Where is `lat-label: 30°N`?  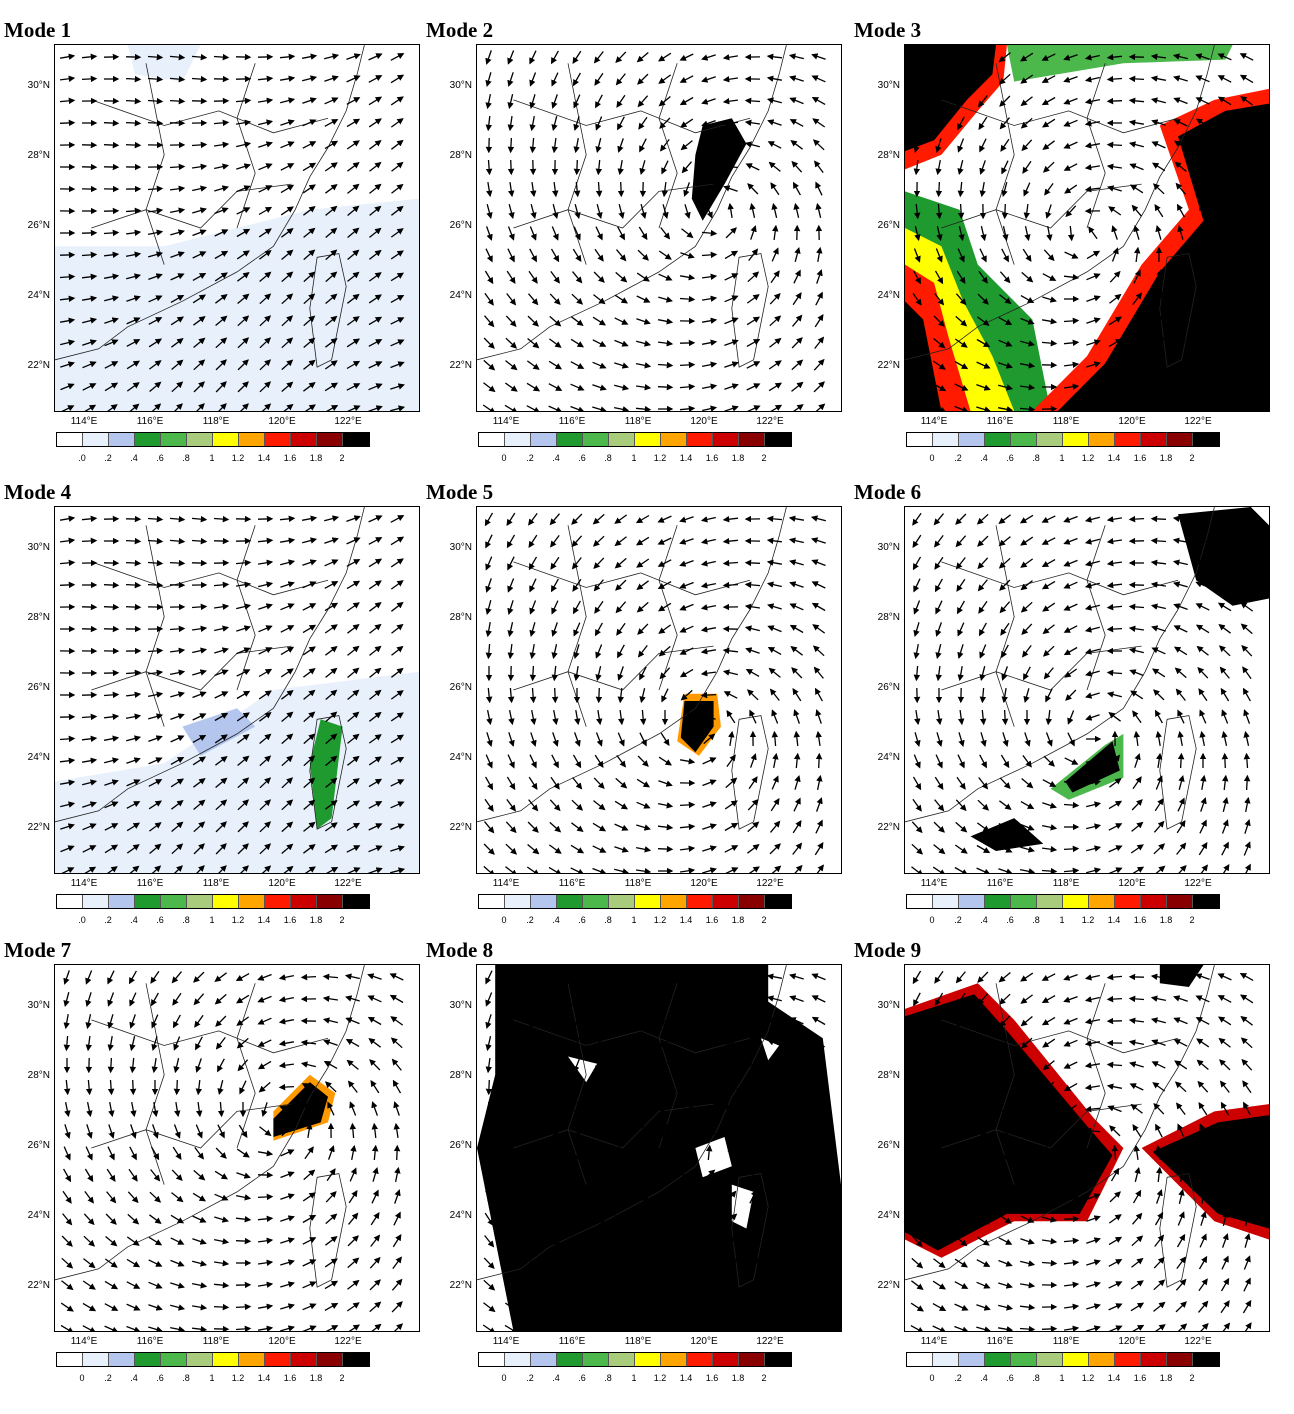 lat-label: 30°N is located at coordinates (888, 547).